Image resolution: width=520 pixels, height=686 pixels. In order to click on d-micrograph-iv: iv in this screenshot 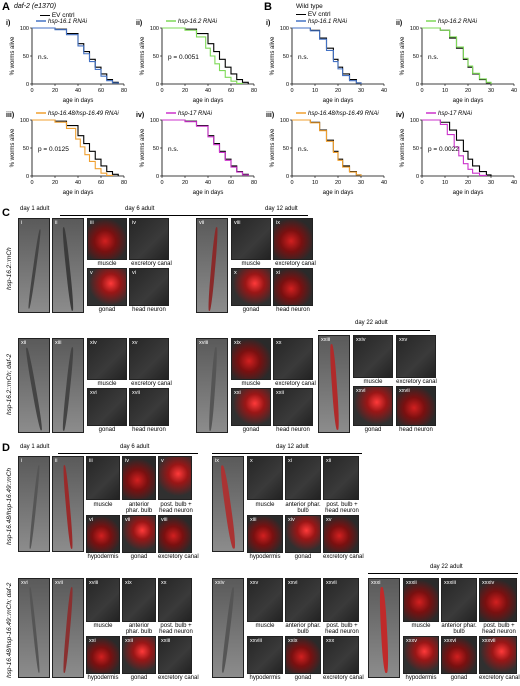, I will do `click(139, 478)`.